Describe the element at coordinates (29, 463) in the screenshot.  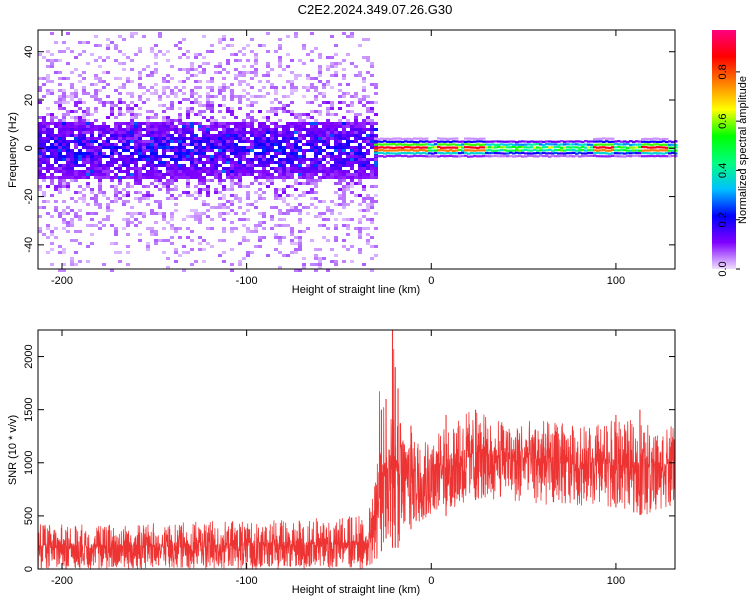
I see `snr-y-tick-label: 1000` at that location.